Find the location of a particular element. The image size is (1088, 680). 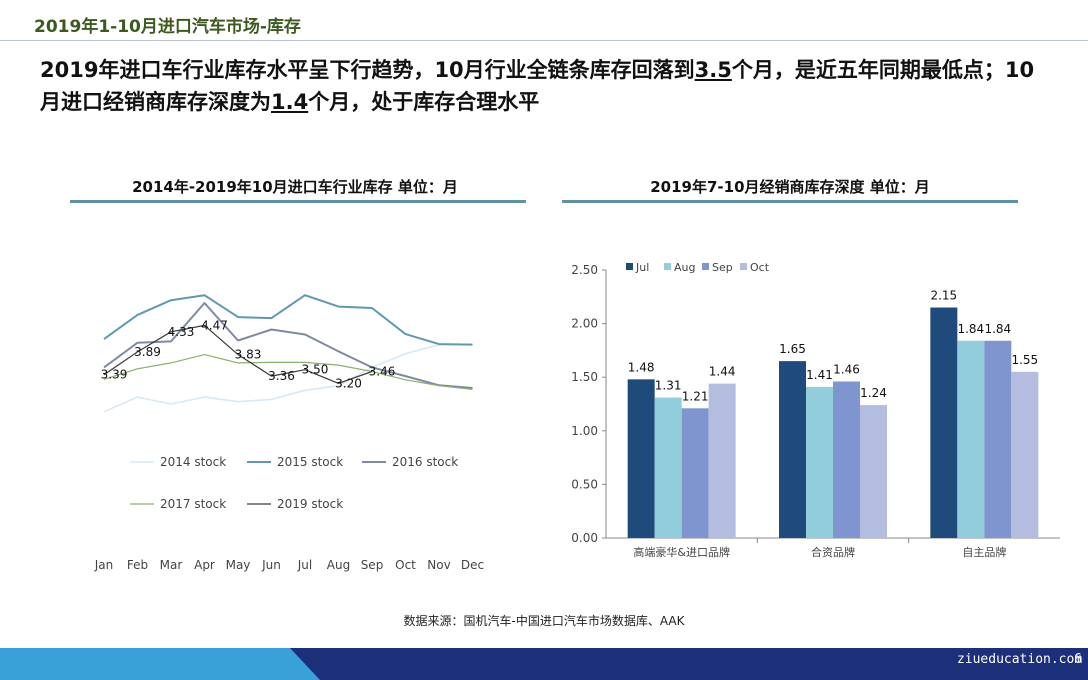

x-tick-label: Mar is located at coordinates (171, 565).